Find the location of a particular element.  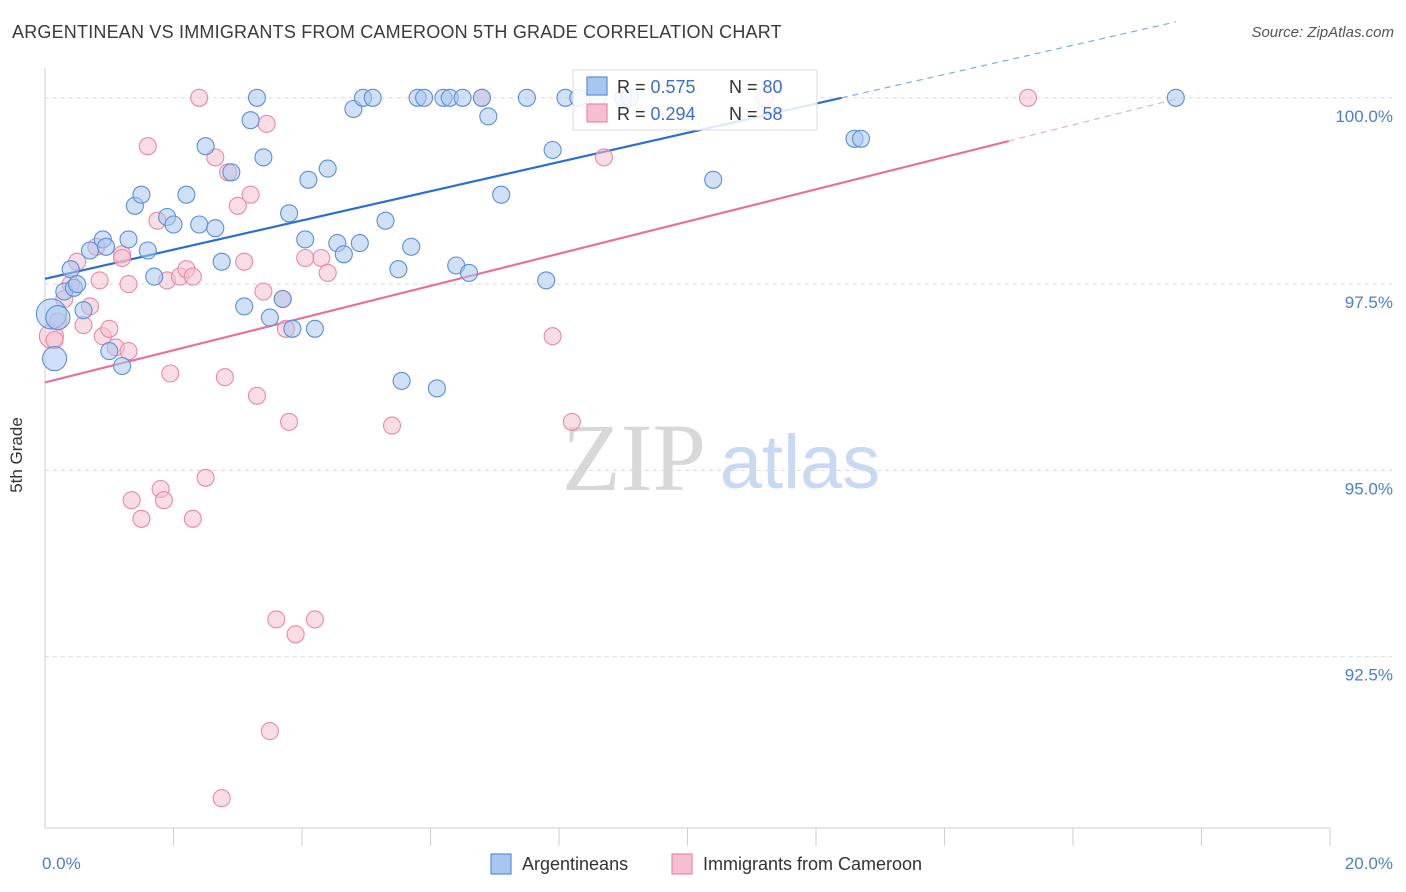

stats-pink-n-value: 58 is located at coordinates (773, 114).